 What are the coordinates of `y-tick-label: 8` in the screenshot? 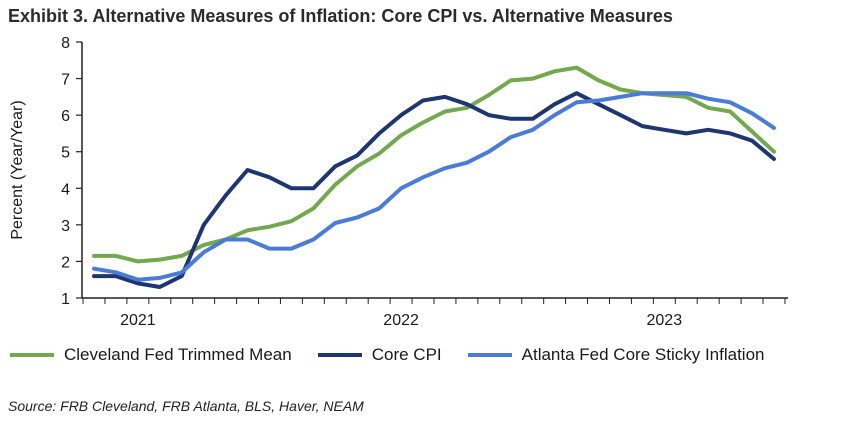 It's located at (65, 43).